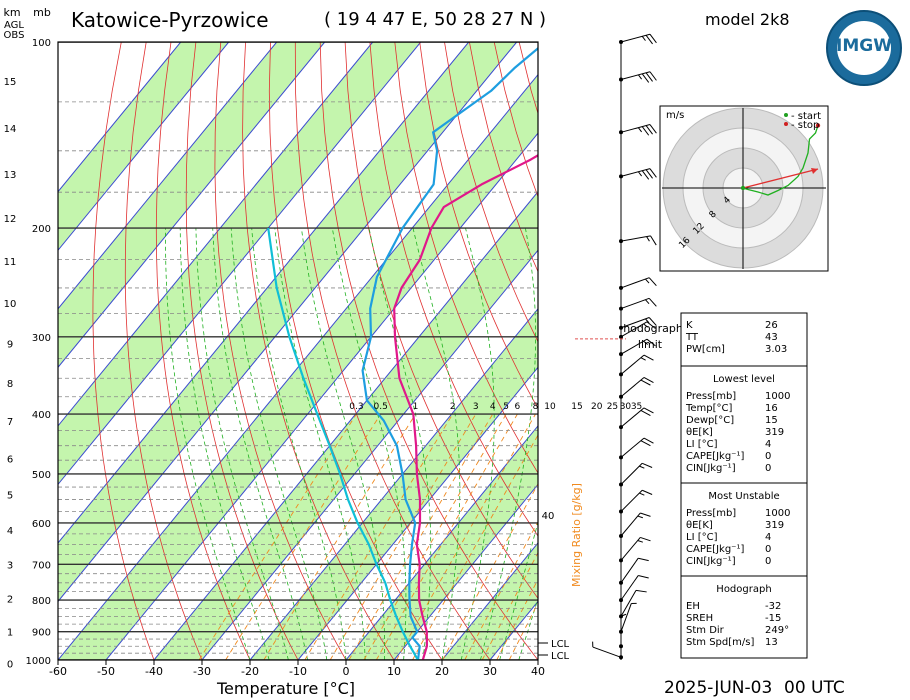 The width and height of the screenshot is (910, 700). What do you see at coordinates (14, 25) in the screenshot?
I see `agl-label: AGL` at bounding box center [14, 25].